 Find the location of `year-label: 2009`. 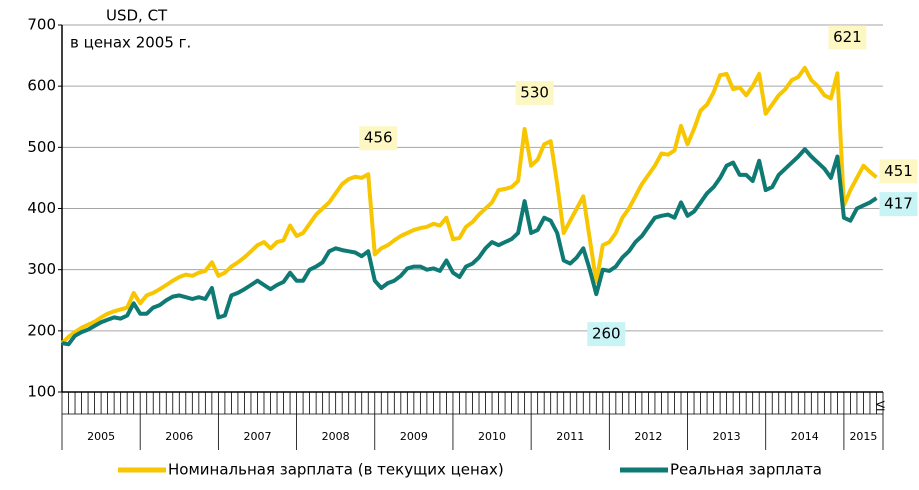

year-label: 2009 is located at coordinates (414, 436).